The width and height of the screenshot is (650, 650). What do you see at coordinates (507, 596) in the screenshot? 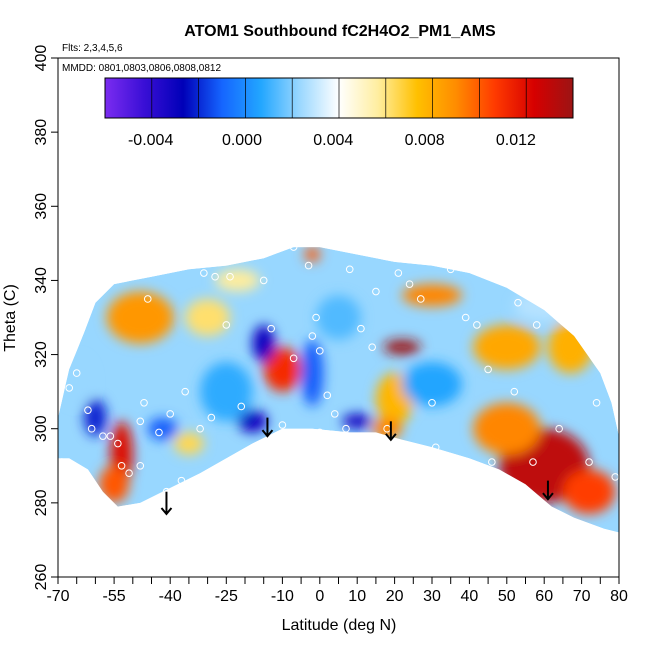
I see `x-tick-label: 50` at bounding box center [507, 596].